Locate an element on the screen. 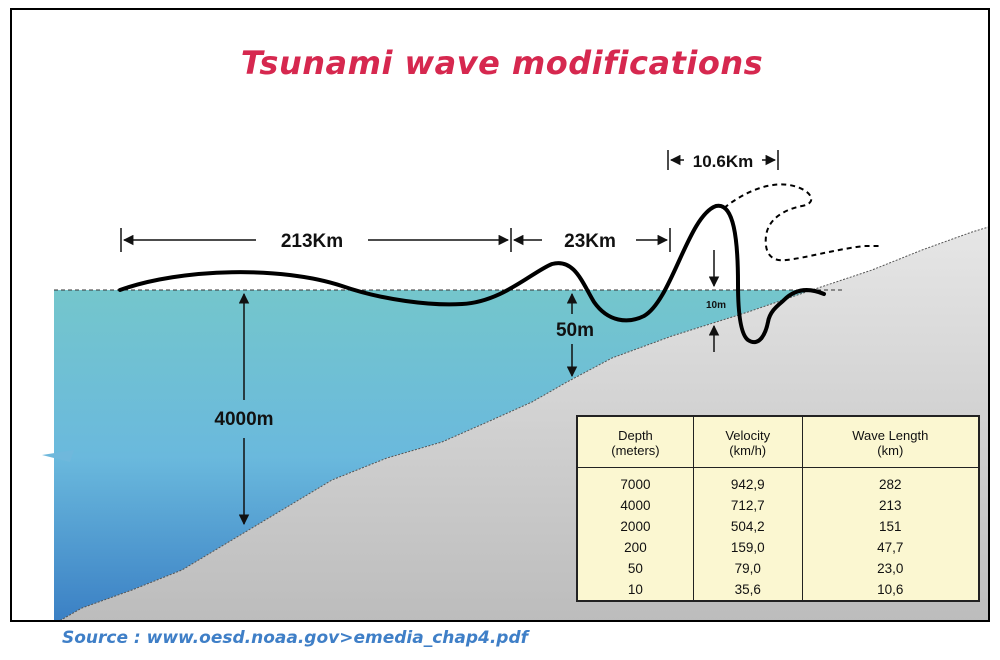 Image resolution: width=1000 pixels, height=660 pixels. cell-velocity: 942,9 is located at coordinates (747, 481).